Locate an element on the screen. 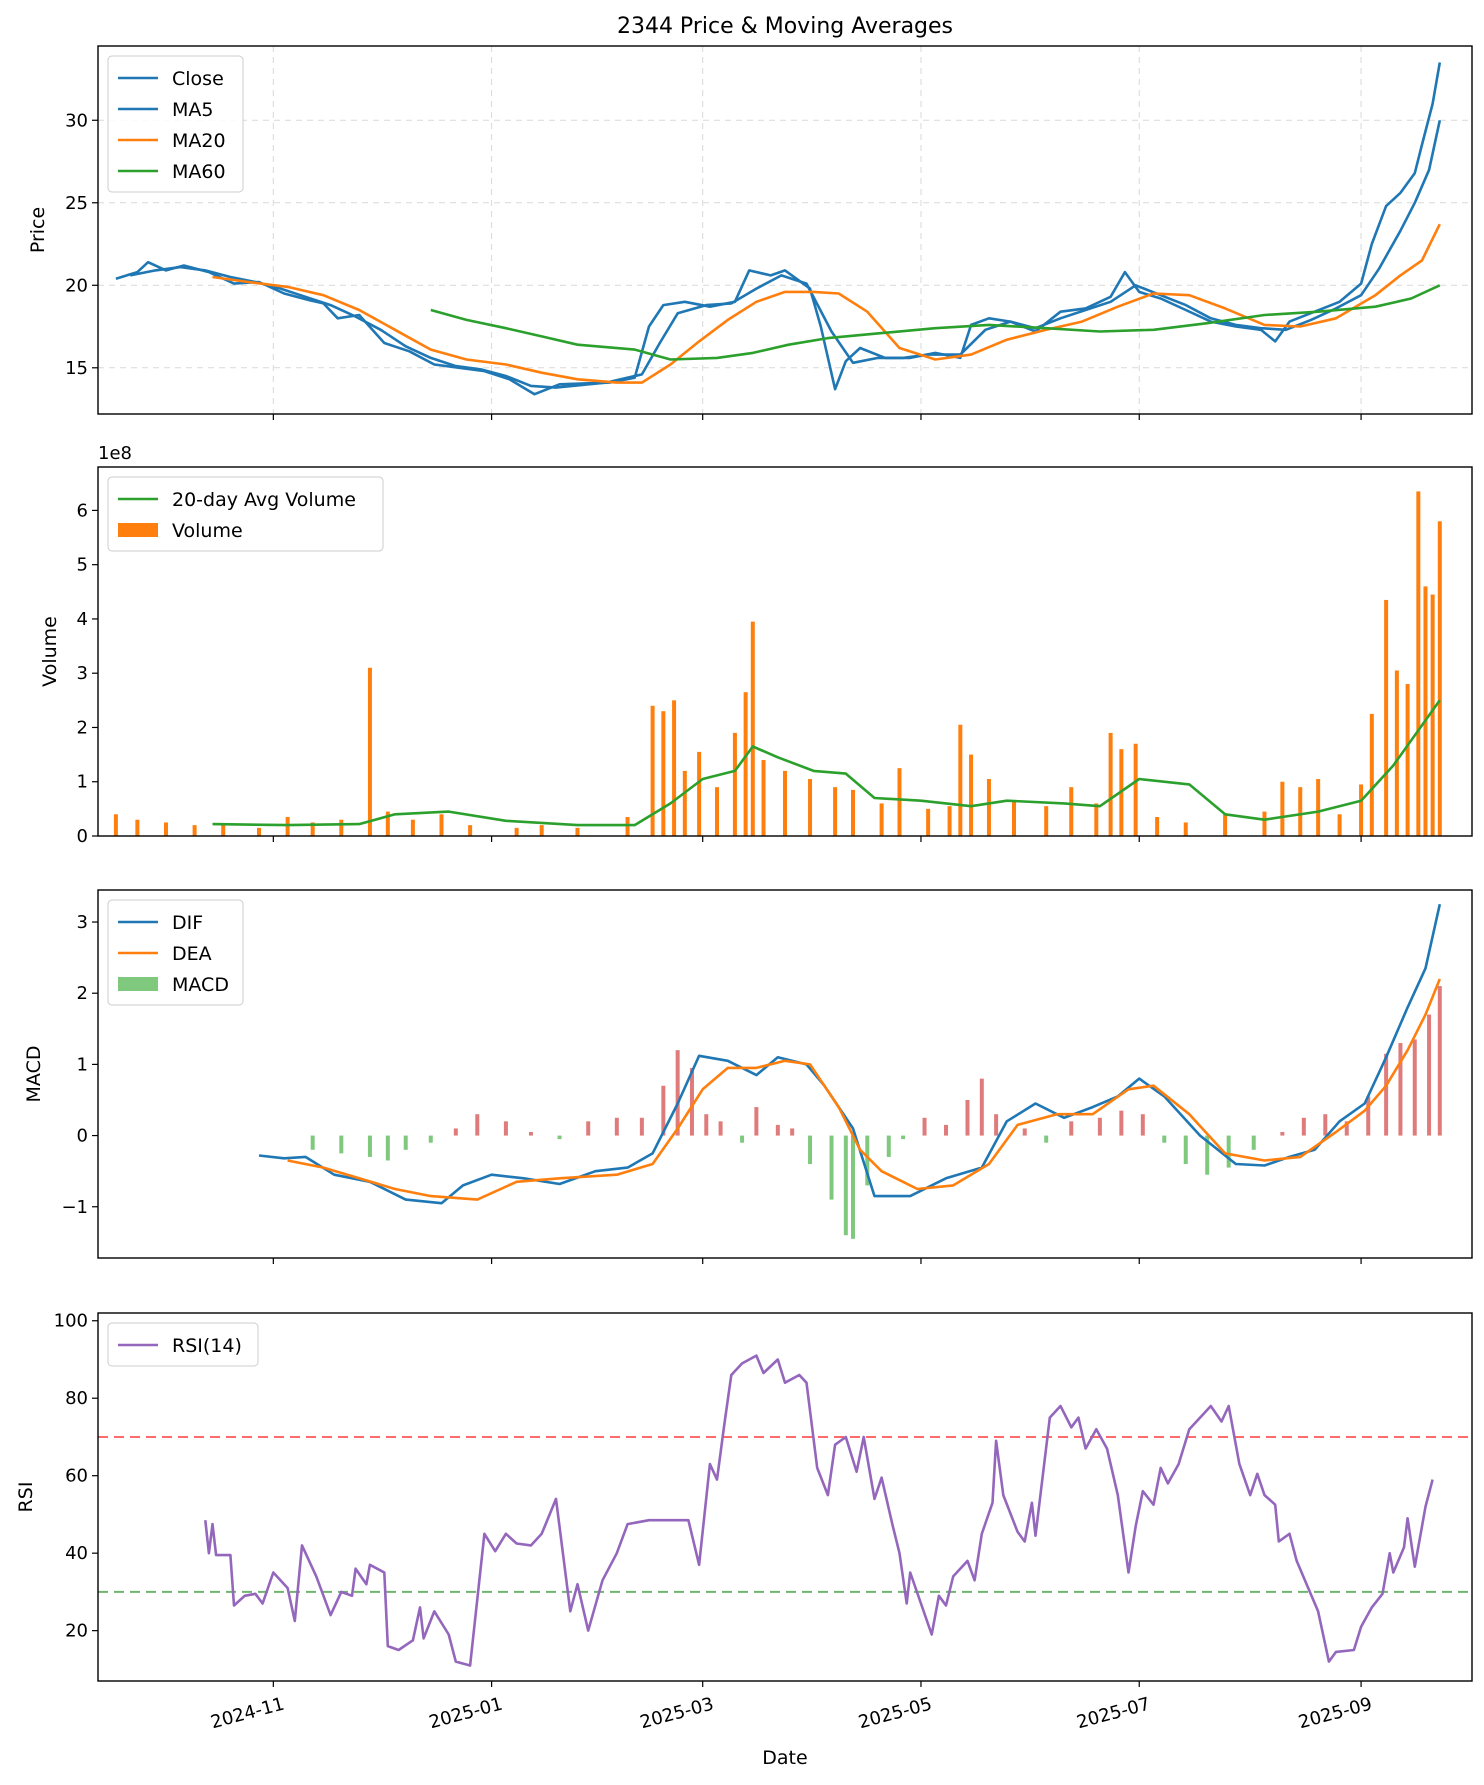  y-axis-title: MACD is located at coordinates (34, 1074).